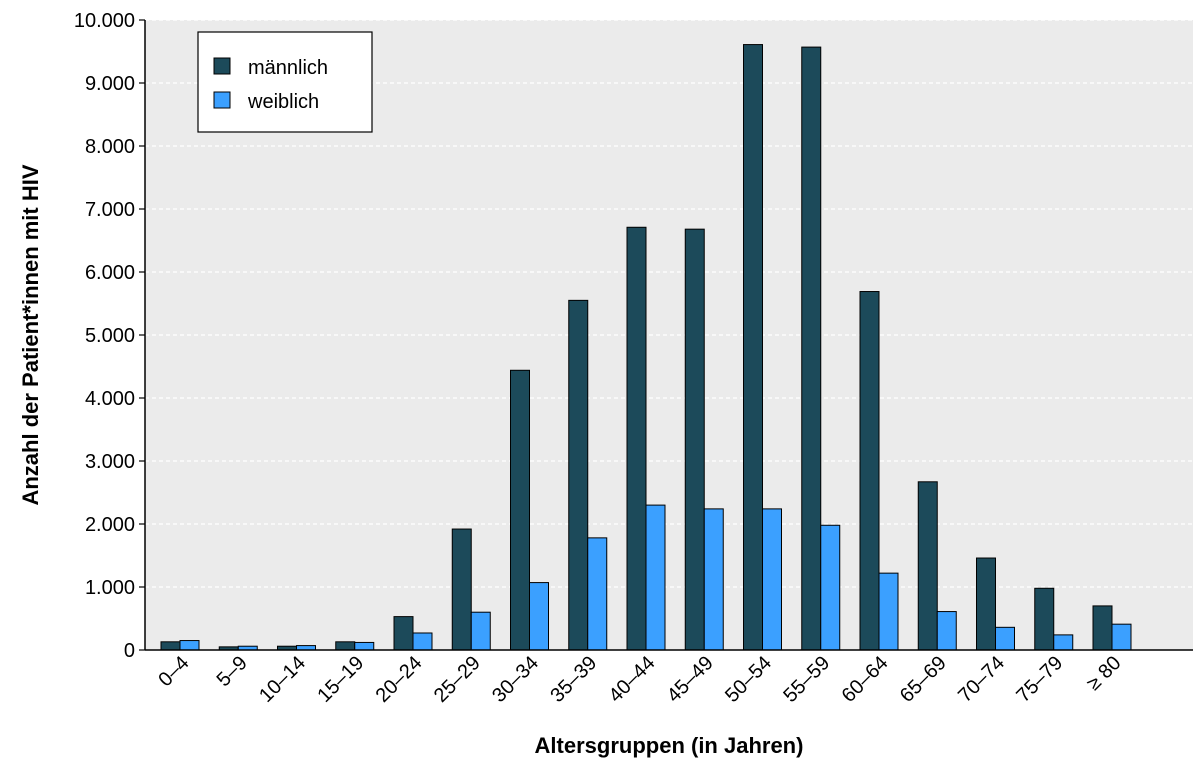 The height and width of the screenshot is (758, 1200). I want to click on x-tick-label: 10–14, so click(282, 679).